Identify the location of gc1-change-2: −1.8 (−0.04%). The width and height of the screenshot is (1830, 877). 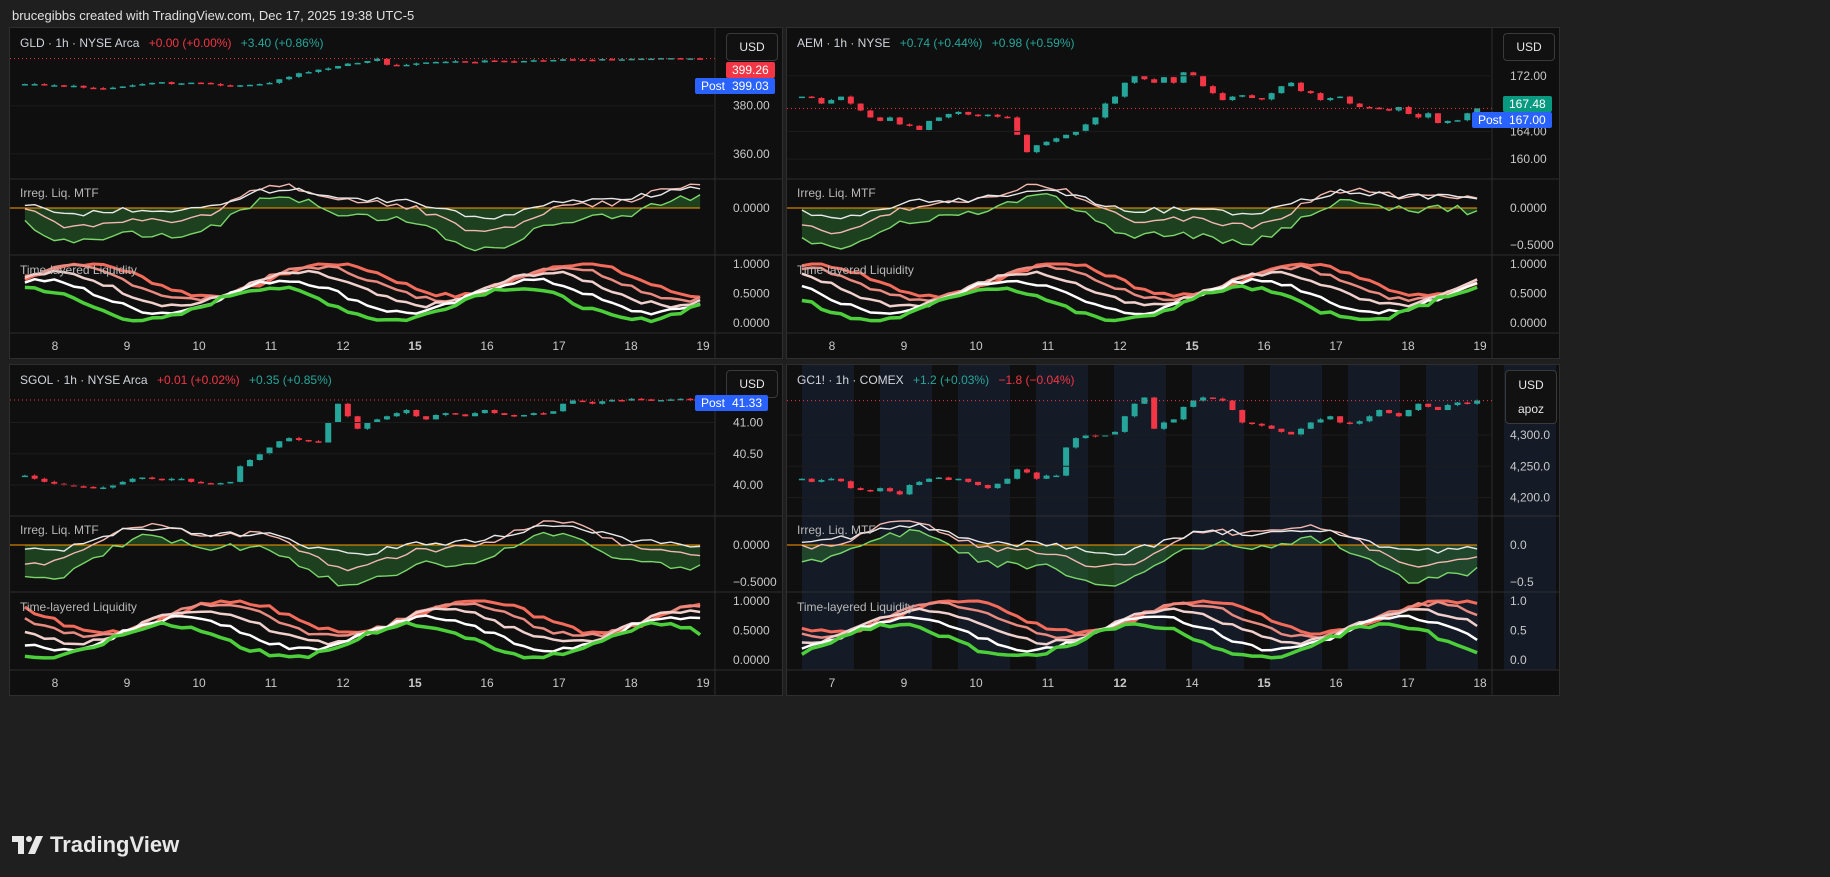
(1036, 380).